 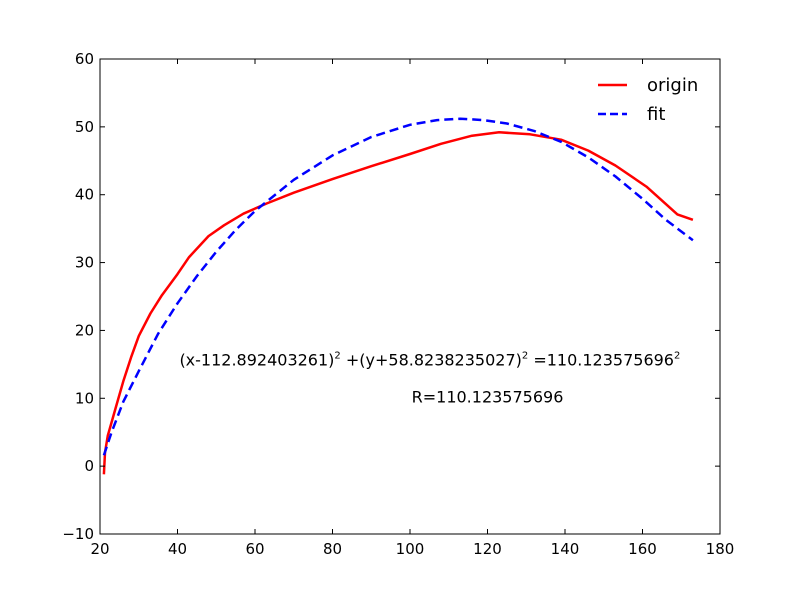 I want to click on x-tick-label: 160, so click(x=642, y=549).